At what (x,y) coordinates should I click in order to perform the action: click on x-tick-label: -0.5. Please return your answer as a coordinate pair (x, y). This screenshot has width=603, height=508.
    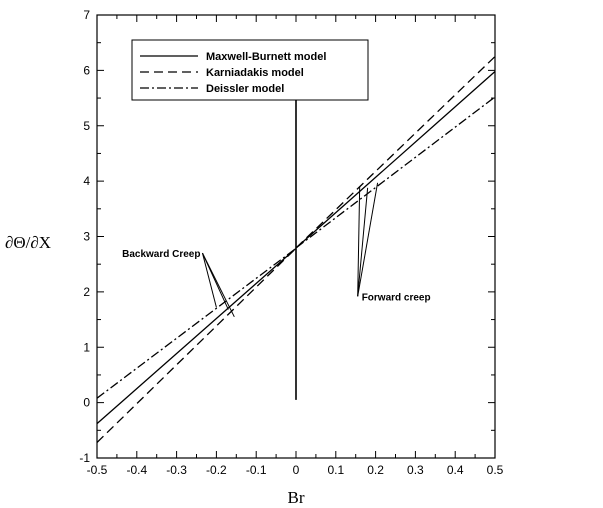
    Looking at the image, I should click on (97, 470).